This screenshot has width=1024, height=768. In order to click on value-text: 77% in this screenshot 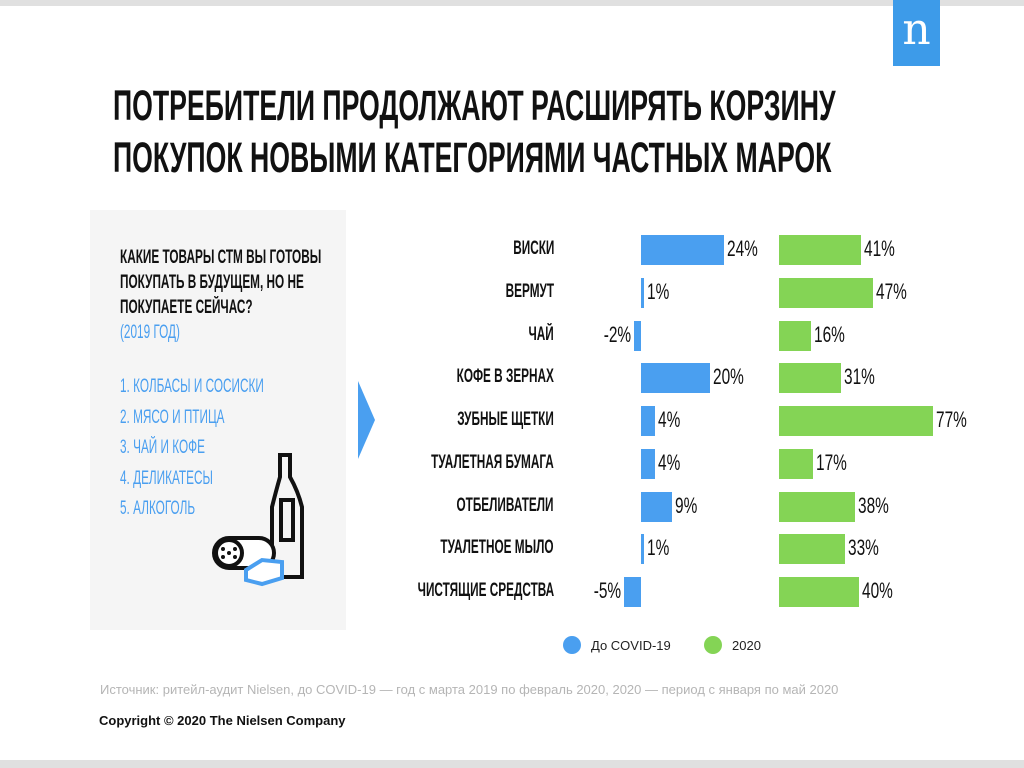, I will do `click(951, 419)`.